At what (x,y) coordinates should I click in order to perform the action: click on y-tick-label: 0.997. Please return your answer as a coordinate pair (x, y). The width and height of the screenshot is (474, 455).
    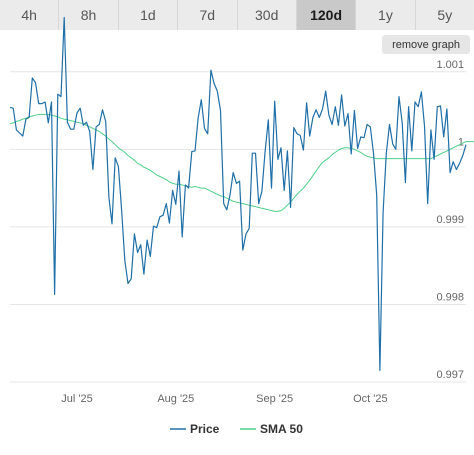
    Looking at the image, I should click on (450, 375).